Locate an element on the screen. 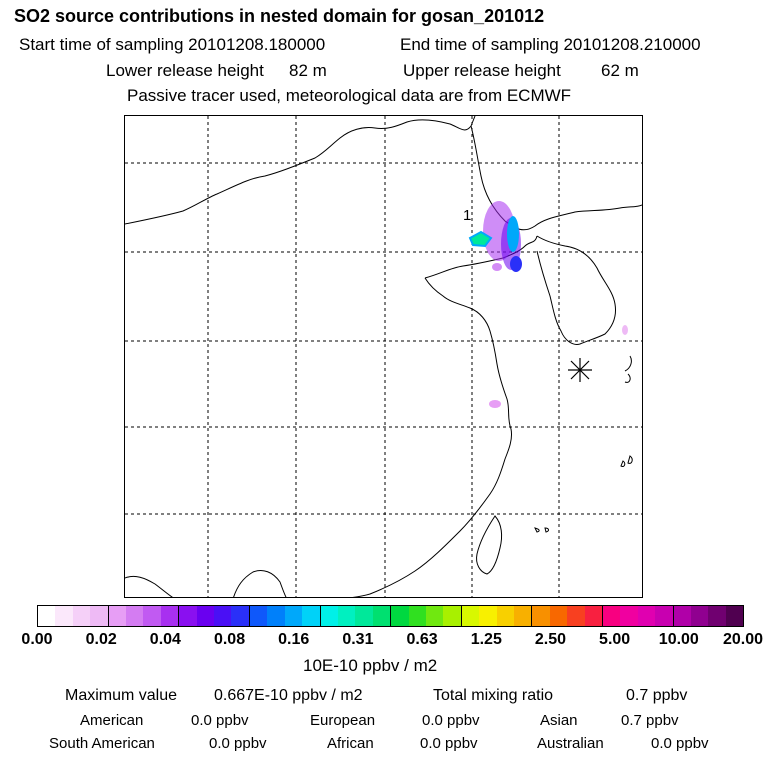 Image resolution: width=768 pixels, height=768 pixels. lower-release-label: Lower release height is located at coordinates (185, 70).